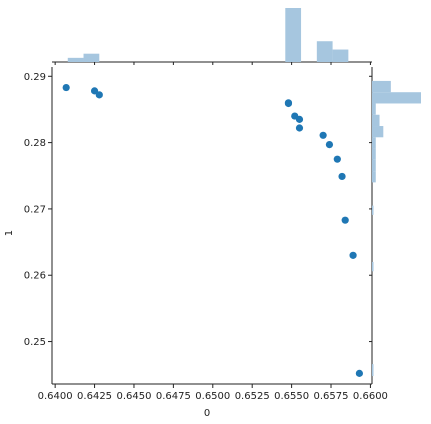  What do you see at coordinates (35, 276) in the screenshot?
I see `y-tick-label: 0.26` at bounding box center [35, 276].